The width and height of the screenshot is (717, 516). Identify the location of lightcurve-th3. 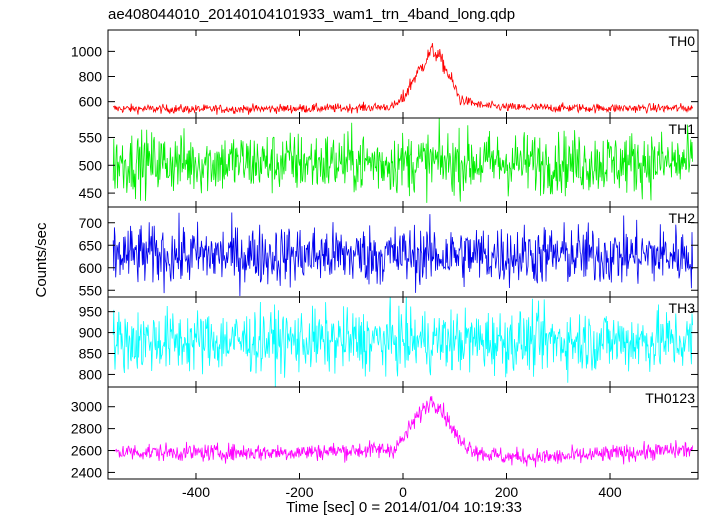
(402, 342).